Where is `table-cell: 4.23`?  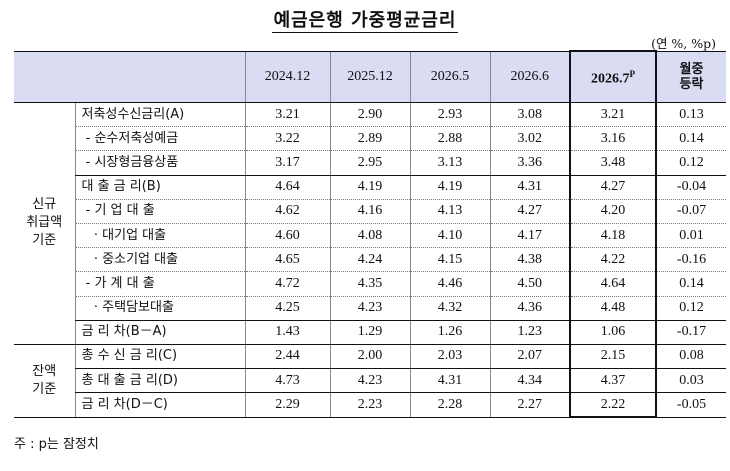 table-cell: 4.23 is located at coordinates (369, 308).